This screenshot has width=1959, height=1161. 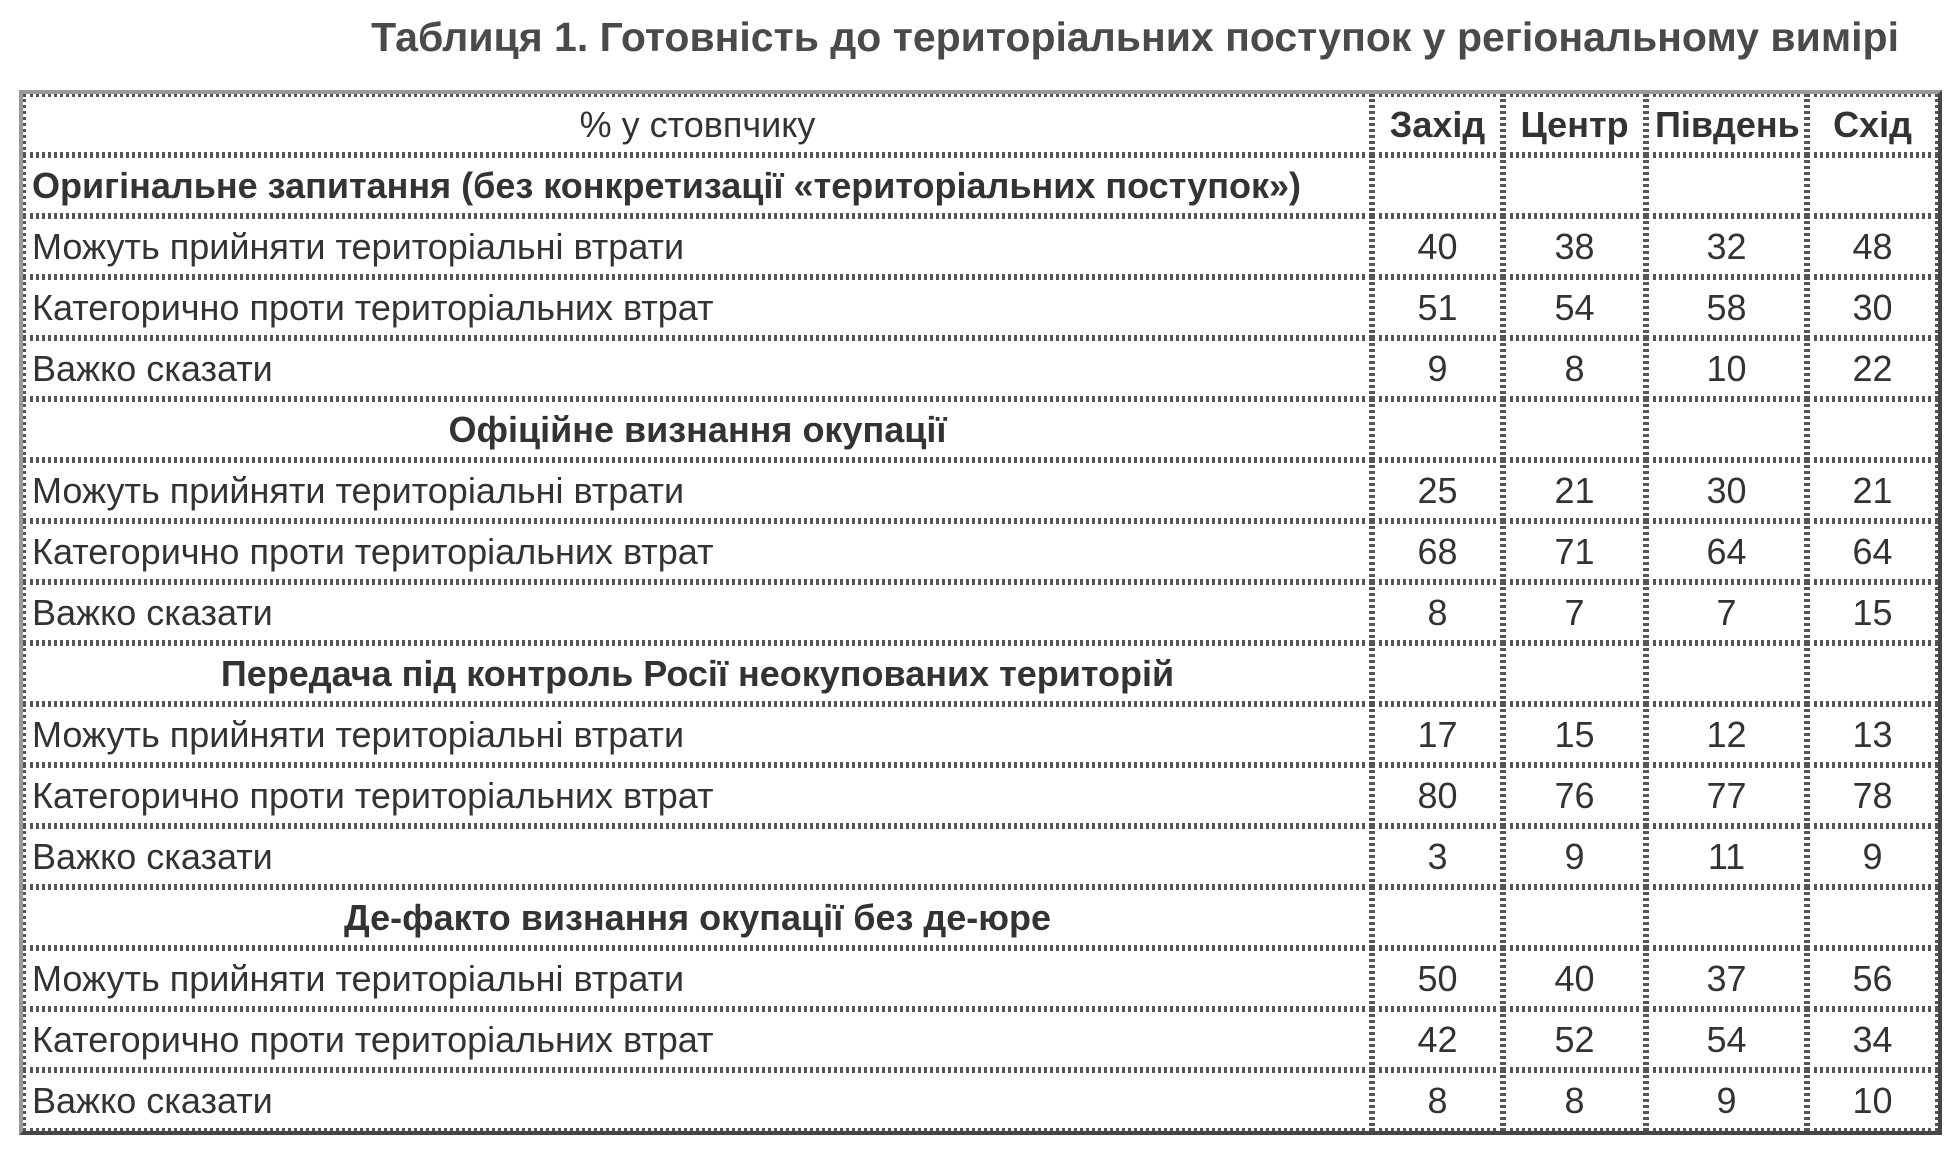 What do you see at coordinates (1872, 734) in the screenshot?
I see `value-east: 13` at bounding box center [1872, 734].